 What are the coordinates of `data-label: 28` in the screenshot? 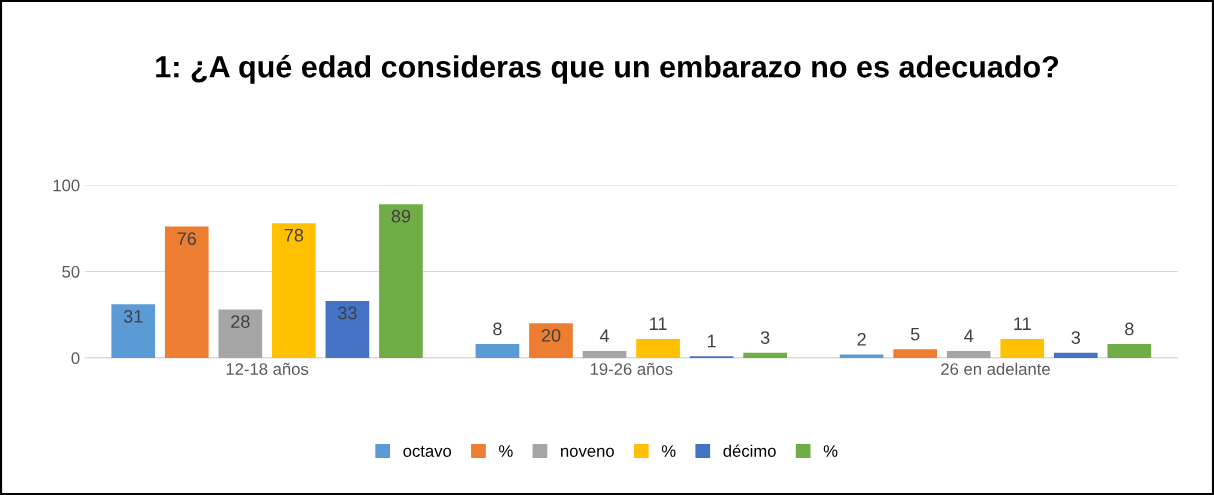 It's located at (240, 321).